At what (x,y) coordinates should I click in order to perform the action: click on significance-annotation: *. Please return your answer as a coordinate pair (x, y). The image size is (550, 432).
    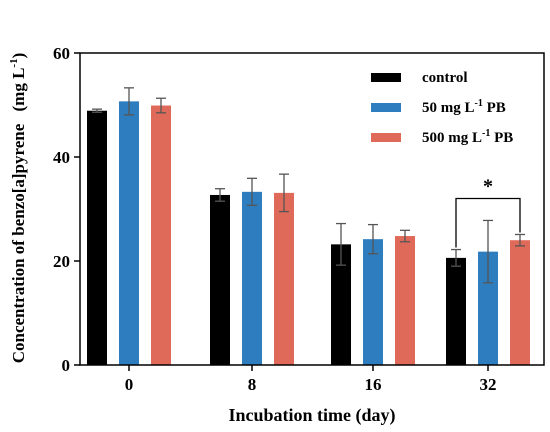
    Looking at the image, I should click on (488, 211).